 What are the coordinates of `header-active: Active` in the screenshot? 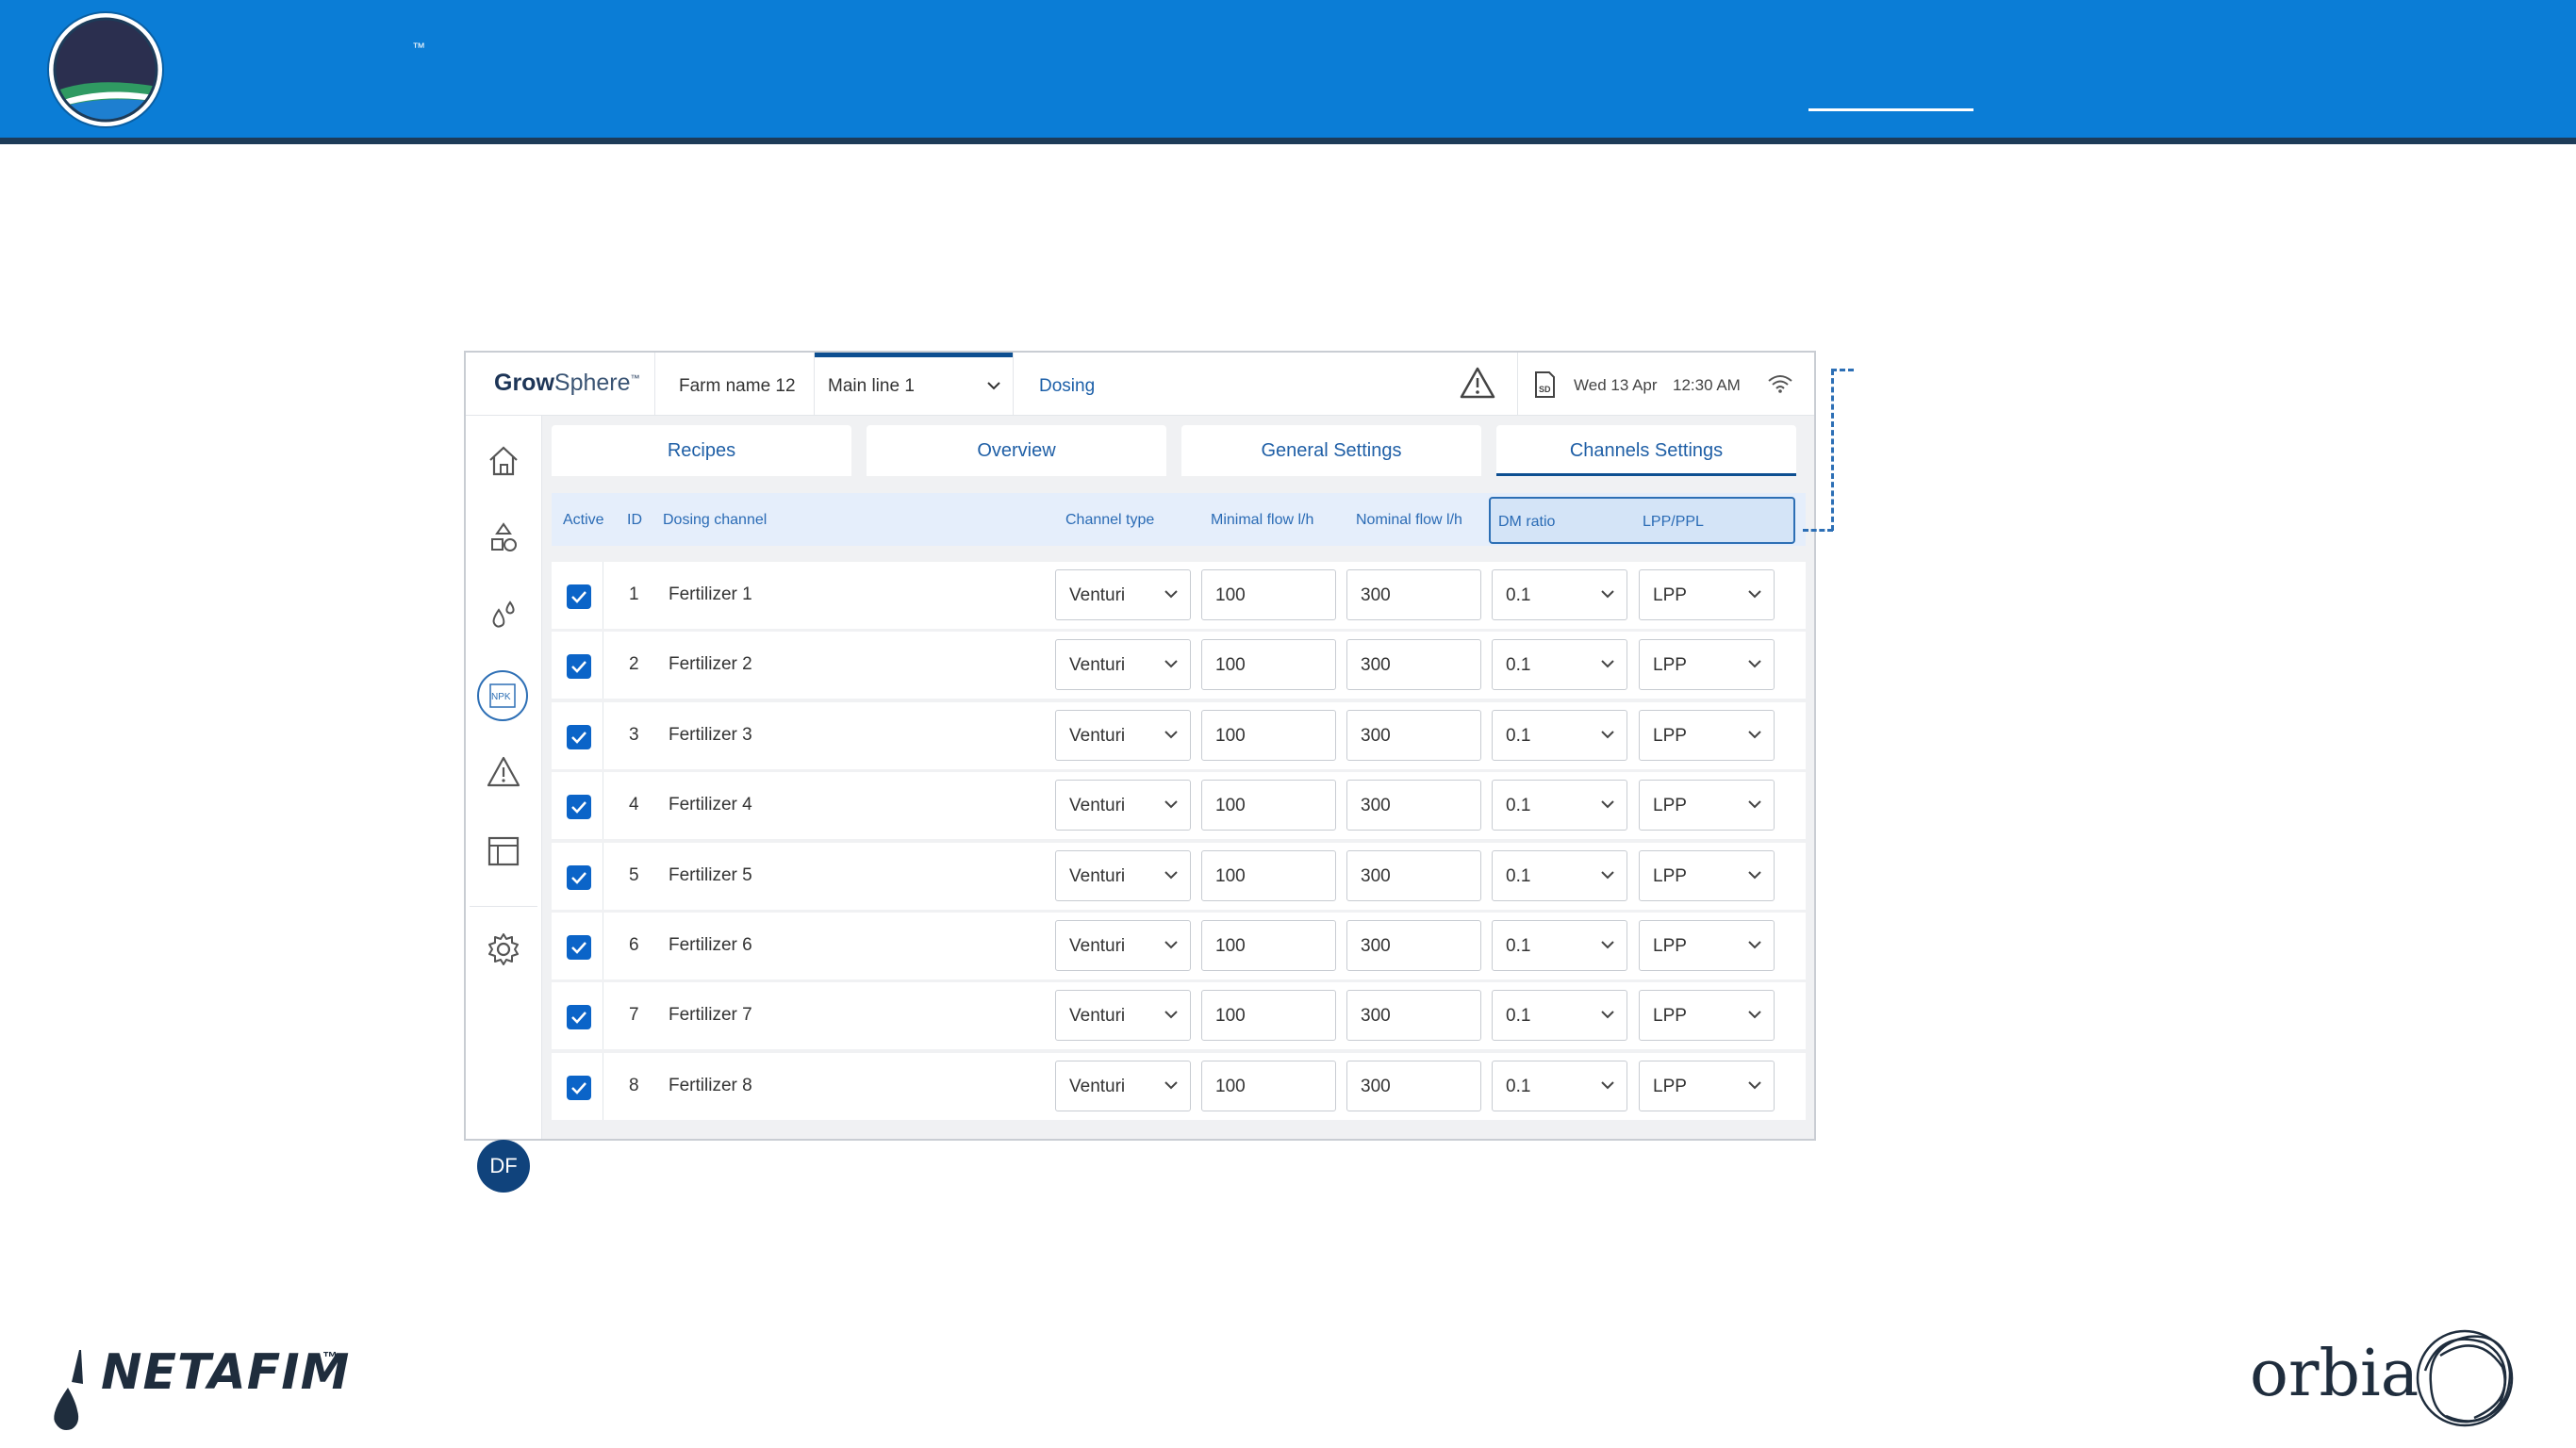 It's located at (583, 520).